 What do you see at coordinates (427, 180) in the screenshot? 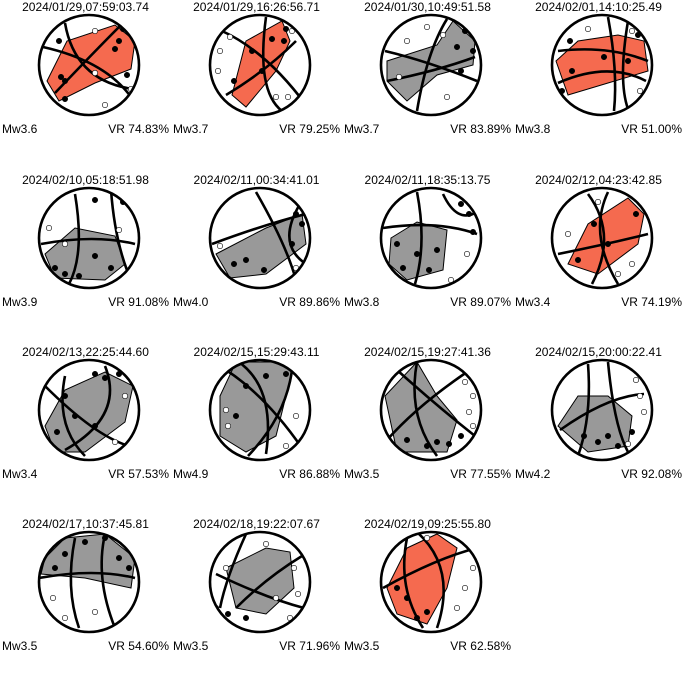
I see `event-time: 2024/02/11,18:35:13.75` at bounding box center [427, 180].